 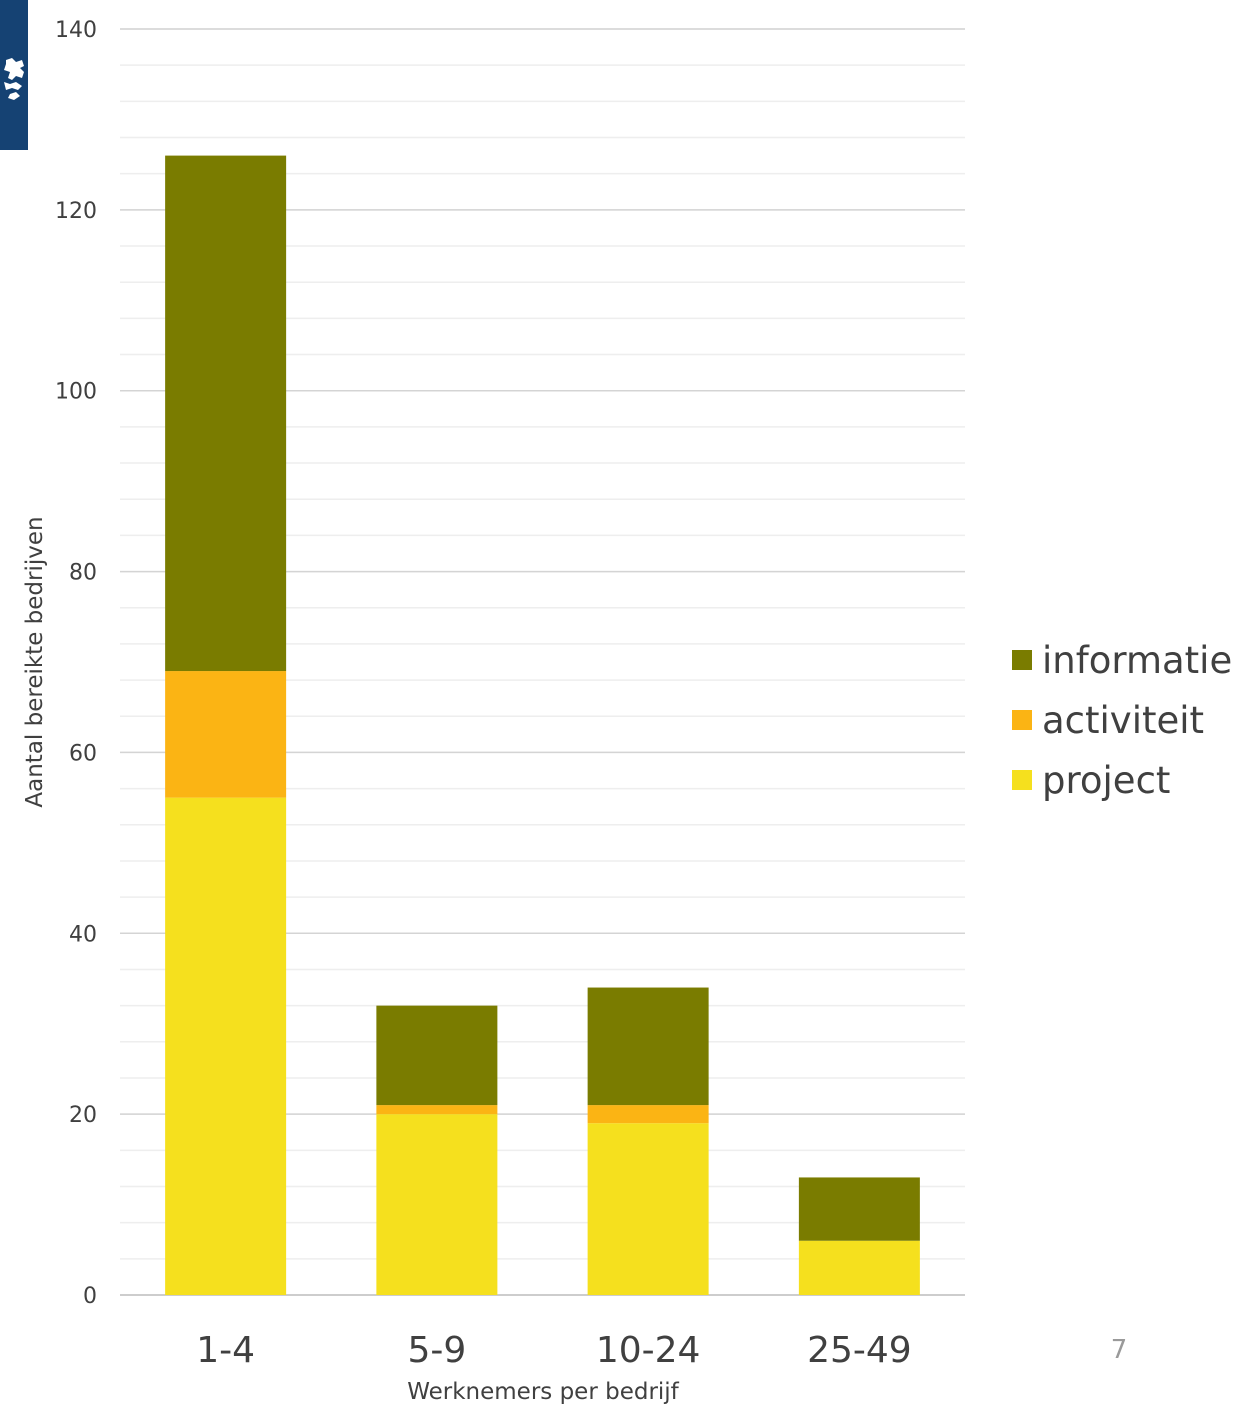 What do you see at coordinates (1022, 780) in the screenshot?
I see `legend-swatch-project` at bounding box center [1022, 780].